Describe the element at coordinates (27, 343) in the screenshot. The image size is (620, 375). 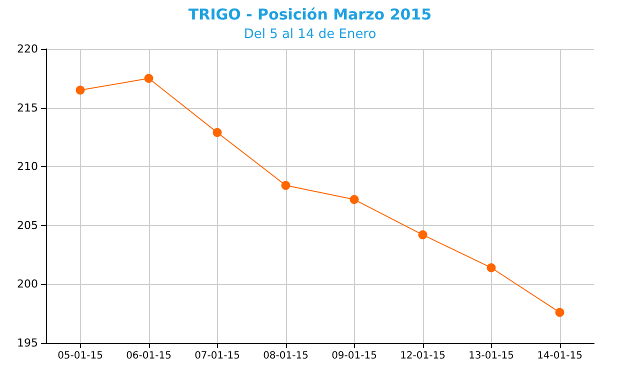
I see `y-tick-label: 195` at that location.